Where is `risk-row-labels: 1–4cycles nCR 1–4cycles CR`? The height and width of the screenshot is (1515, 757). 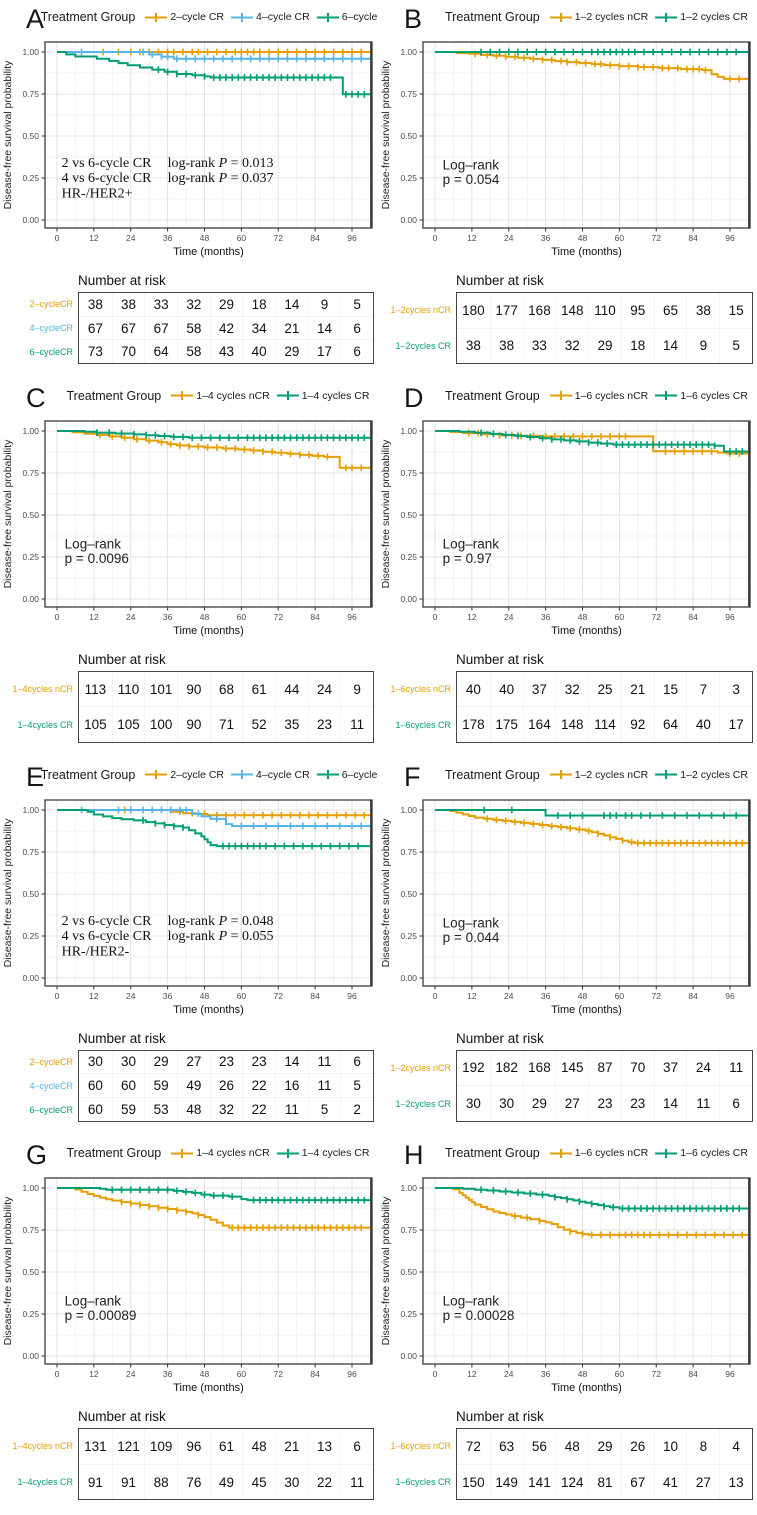
risk-row-labels: 1–4cycles nCR 1–4cycles CR is located at coordinates (39, 707).